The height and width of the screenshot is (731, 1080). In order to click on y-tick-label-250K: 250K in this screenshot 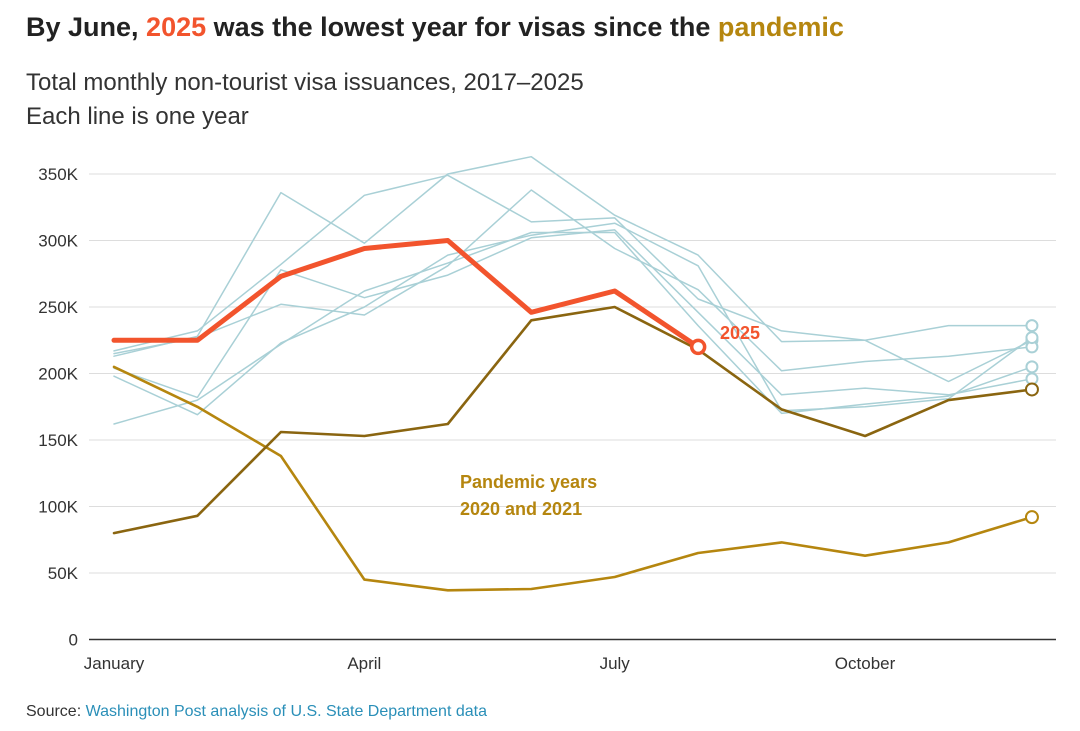, I will do `click(58, 307)`.